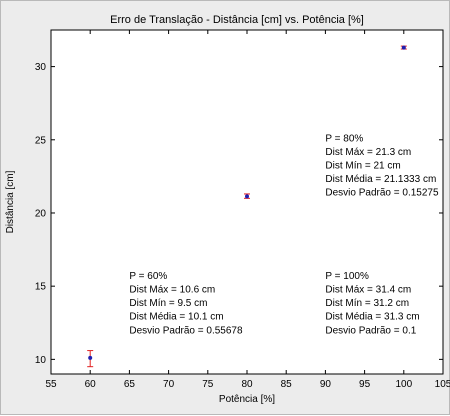 This screenshot has width=450, height=416. I want to click on x-tick-label: 70, so click(169, 384).